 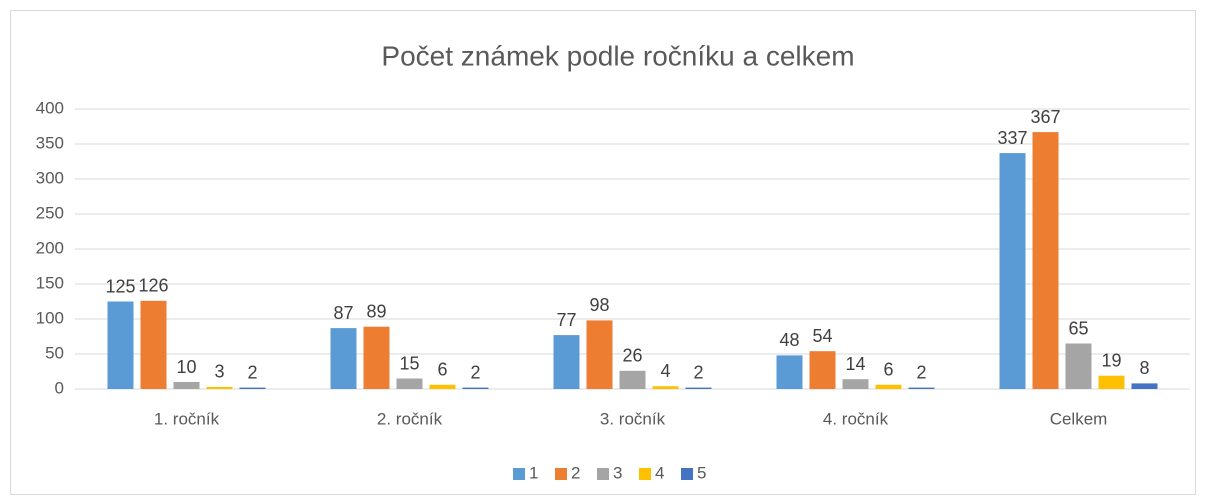 I want to click on x-tick-label: 3. ročník, so click(x=633, y=418).